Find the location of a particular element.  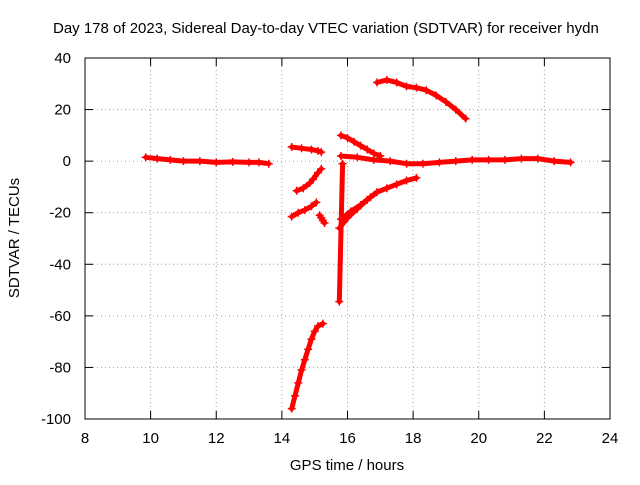

x-tick-label: 10 is located at coordinates (150, 438).